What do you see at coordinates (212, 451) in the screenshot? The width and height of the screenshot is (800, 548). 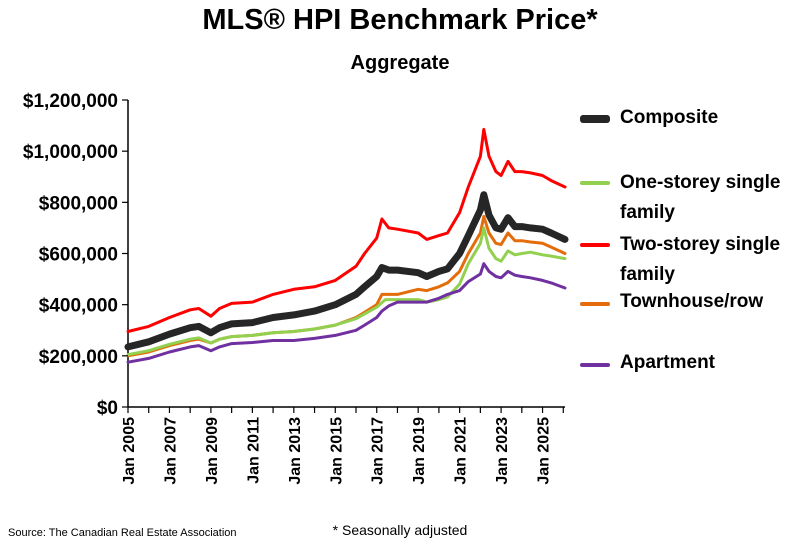 I see `x-tick-label: Jan 2009` at bounding box center [212, 451].